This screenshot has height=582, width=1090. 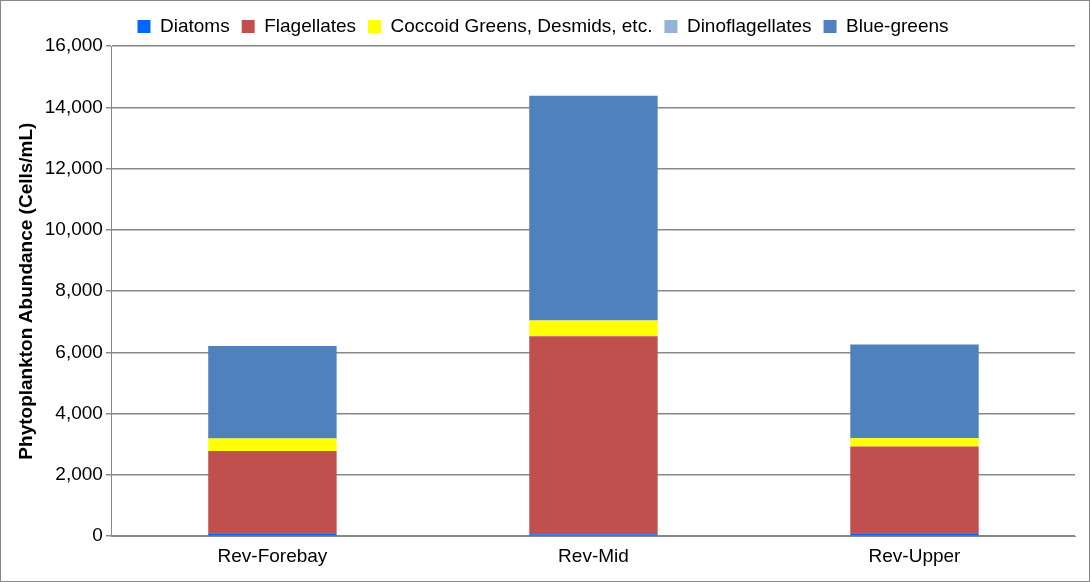 What do you see at coordinates (73, 45) in the screenshot?
I see `y-tick-label: 16,000` at bounding box center [73, 45].